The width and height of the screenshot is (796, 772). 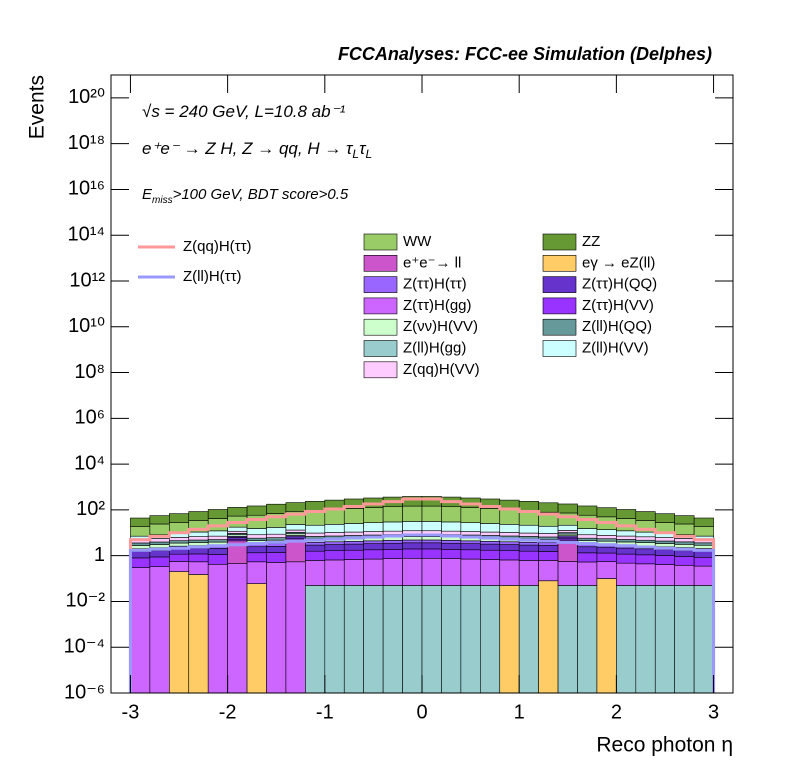 I want to click on legend-label: Z(ττ)H(gg), so click(x=437, y=305).